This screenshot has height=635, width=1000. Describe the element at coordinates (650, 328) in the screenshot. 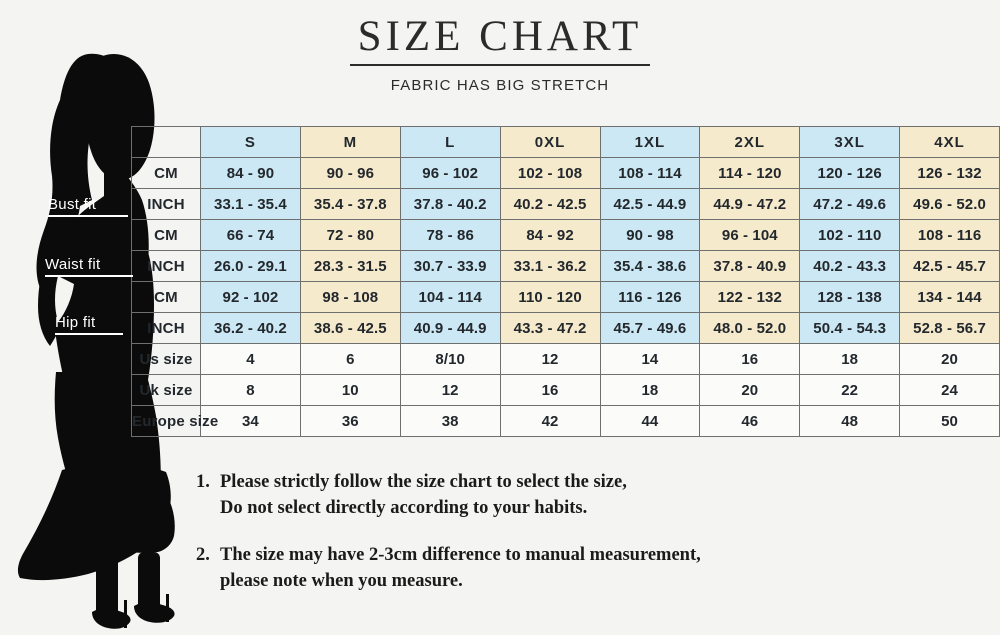

I see `cell-hip-inch-1xl: 45.7 - 49.6` at that location.